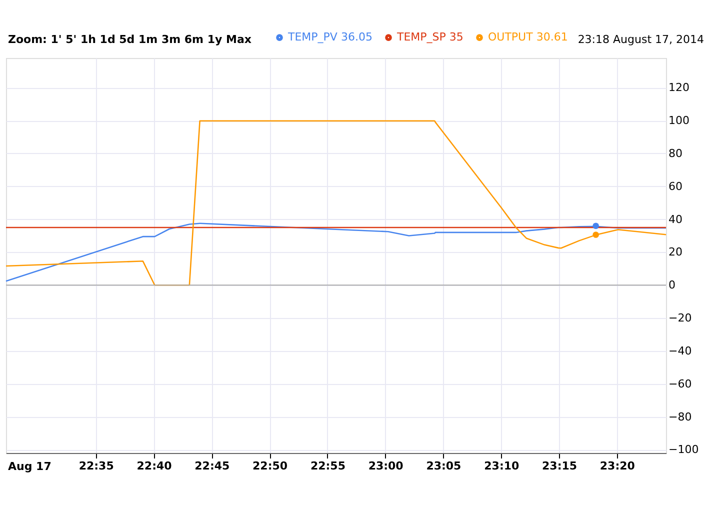 This screenshot has width=710, height=515. Describe the element at coordinates (680, 383) in the screenshot. I see `y-tick-label: −60` at that location.